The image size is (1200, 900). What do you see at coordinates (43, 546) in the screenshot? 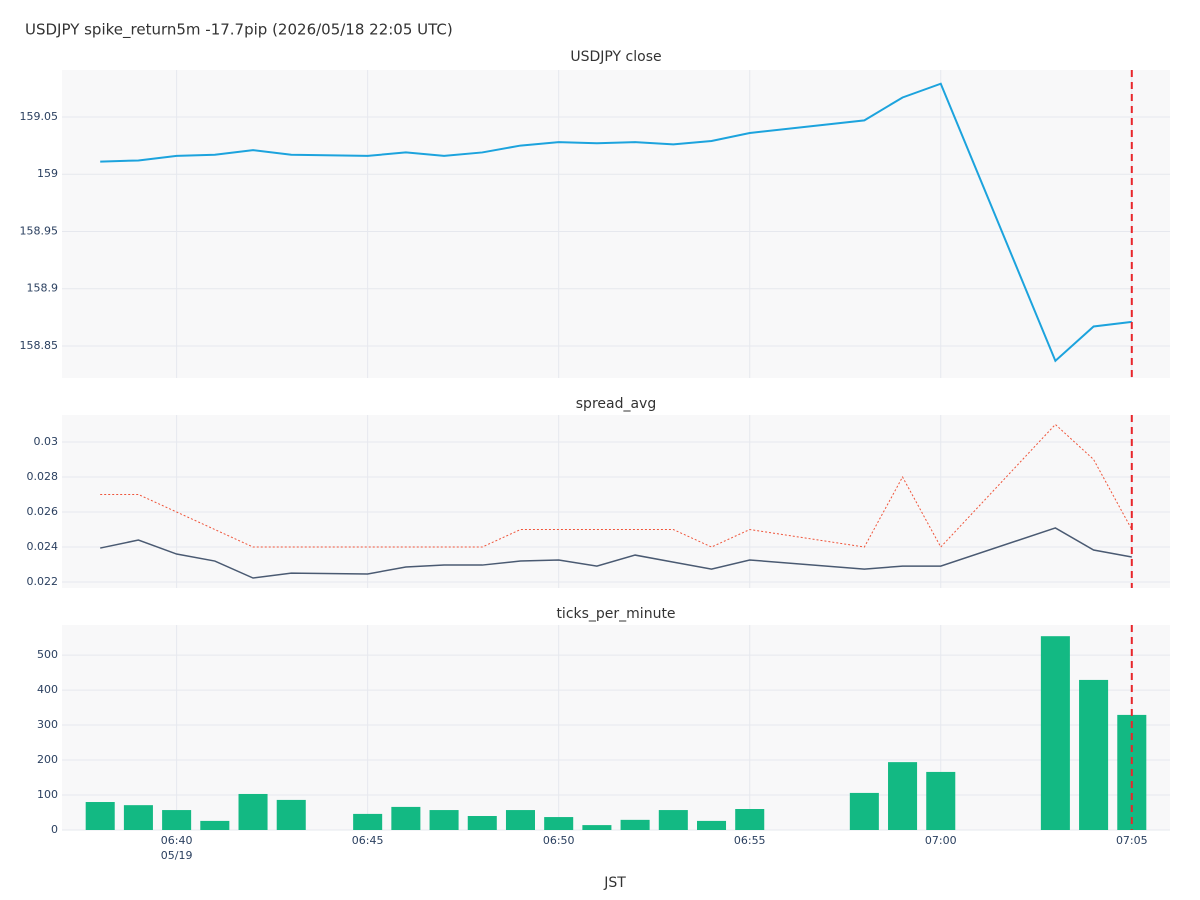
I see `y-tick-label: 0.024` at bounding box center [43, 546].